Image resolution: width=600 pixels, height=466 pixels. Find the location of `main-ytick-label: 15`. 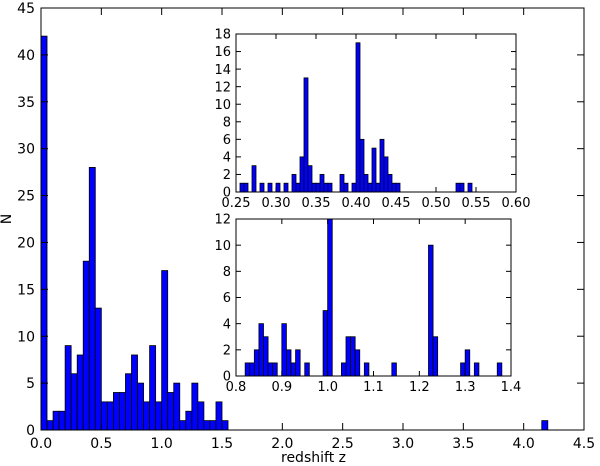

main-ytick-label: 15 is located at coordinates (26, 290).